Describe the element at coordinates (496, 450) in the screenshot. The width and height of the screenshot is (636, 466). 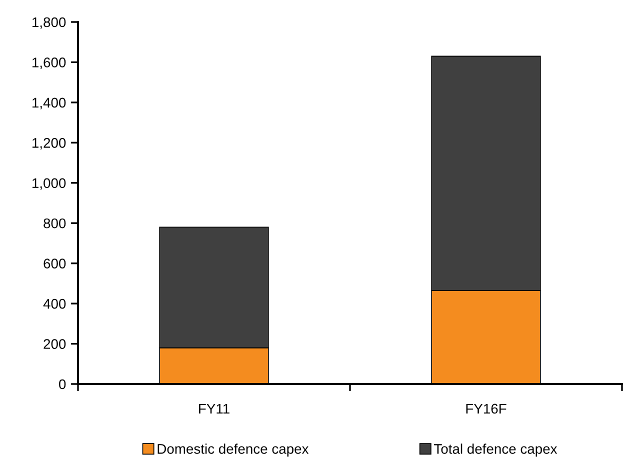
I see `legend-label: Total defence capex` at that location.